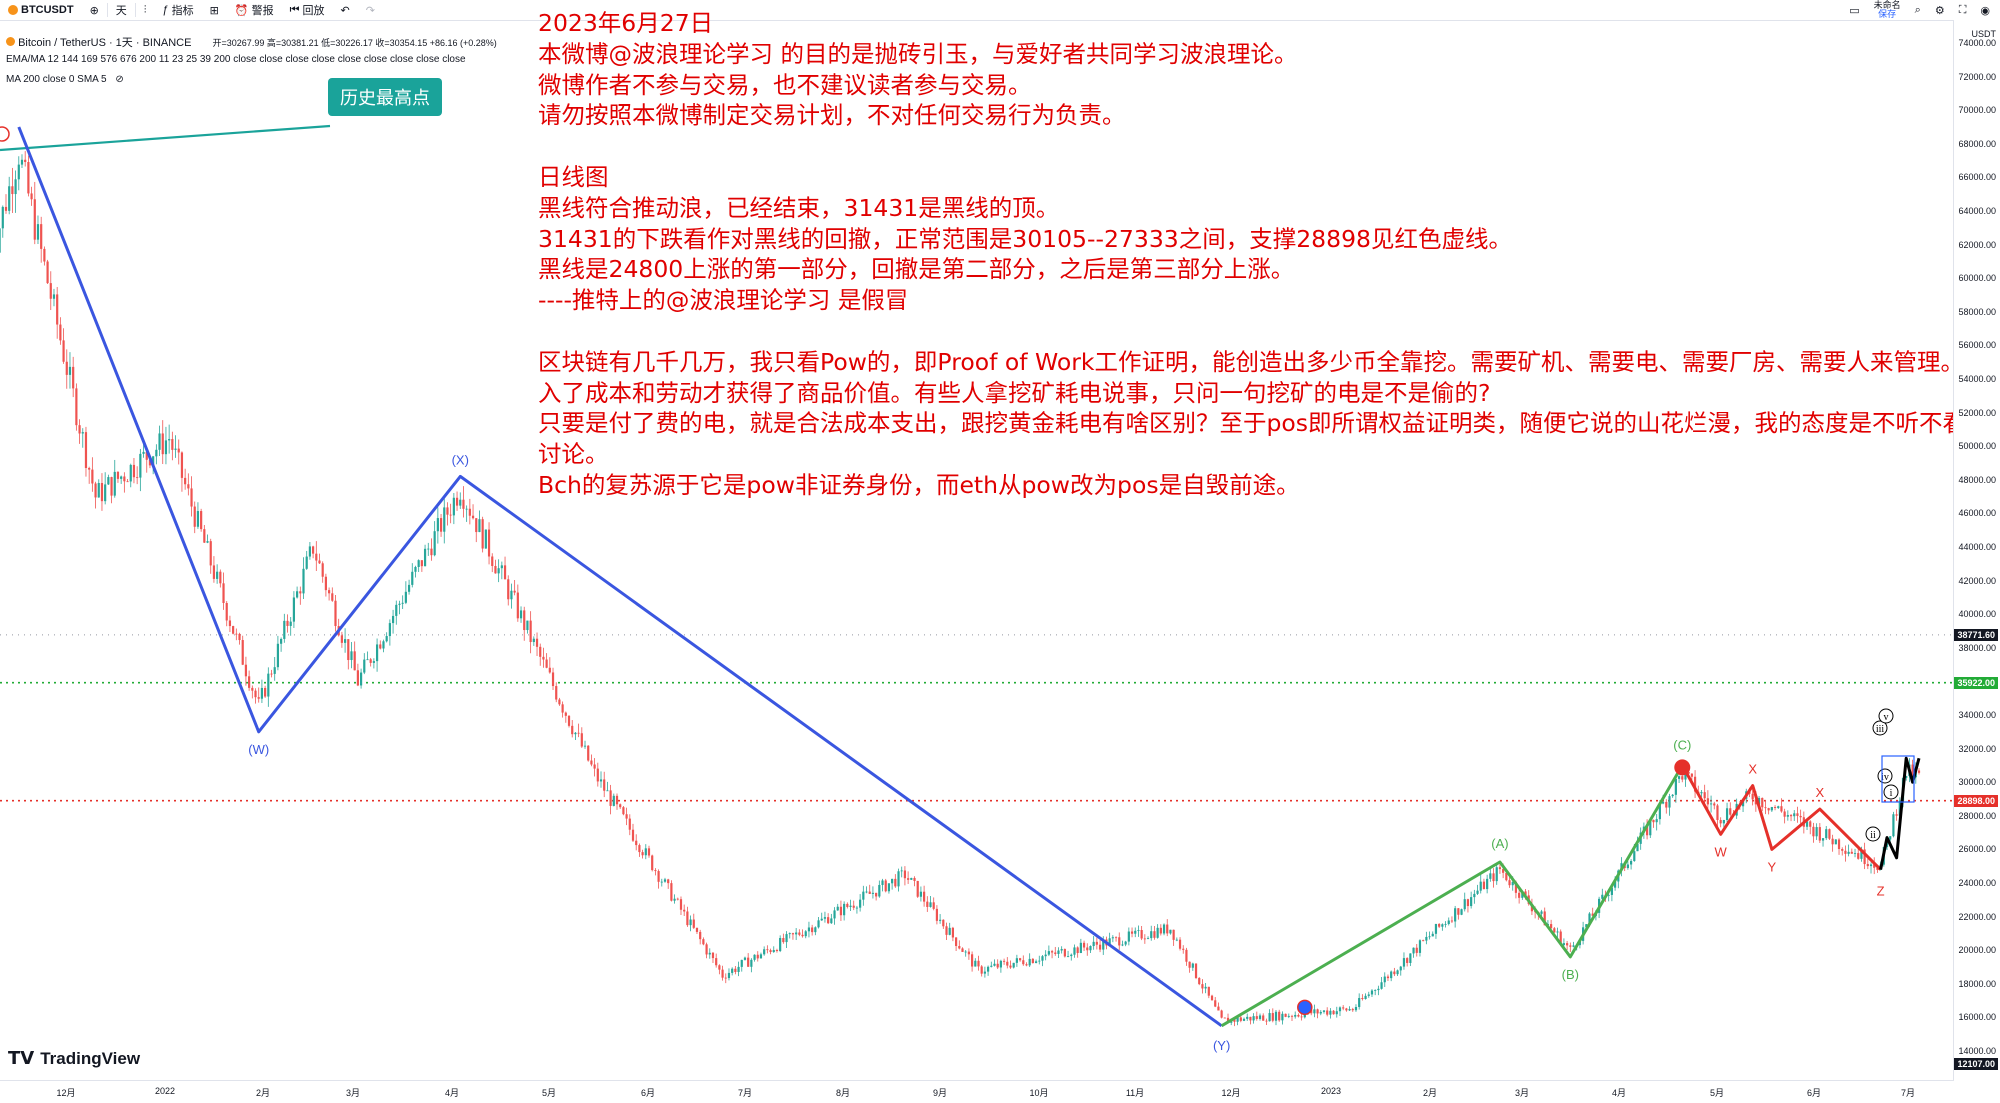 Image resolution: width=2000 pixels, height=1103 pixels. Describe the element at coordinates (254, 10) in the screenshot. I see `alert-button: ⏰ 警报` at that location.